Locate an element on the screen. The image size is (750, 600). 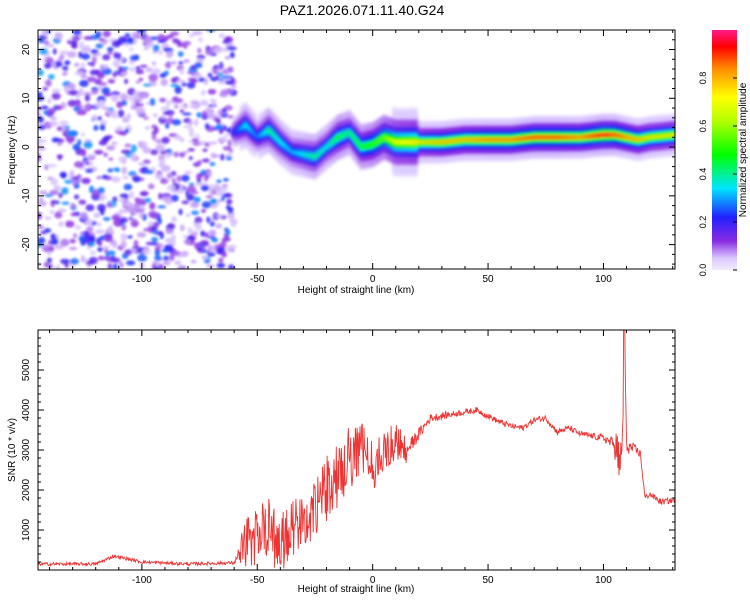
spectrogram-xtick-label: 0 is located at coordinates (373, 279).